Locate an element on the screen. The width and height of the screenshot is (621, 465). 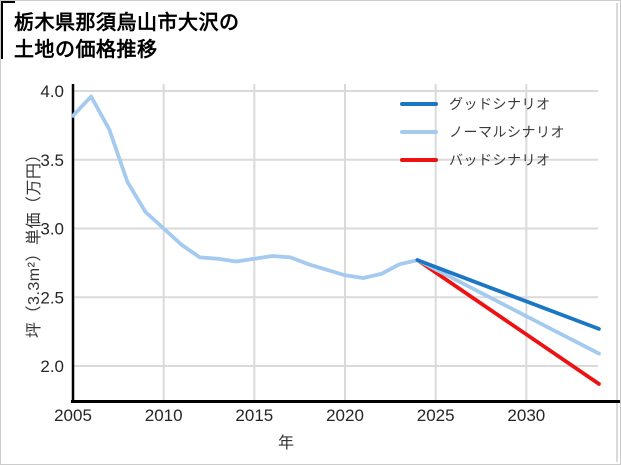
x-tick-label: 2015 is located at coordinates (254, 415).